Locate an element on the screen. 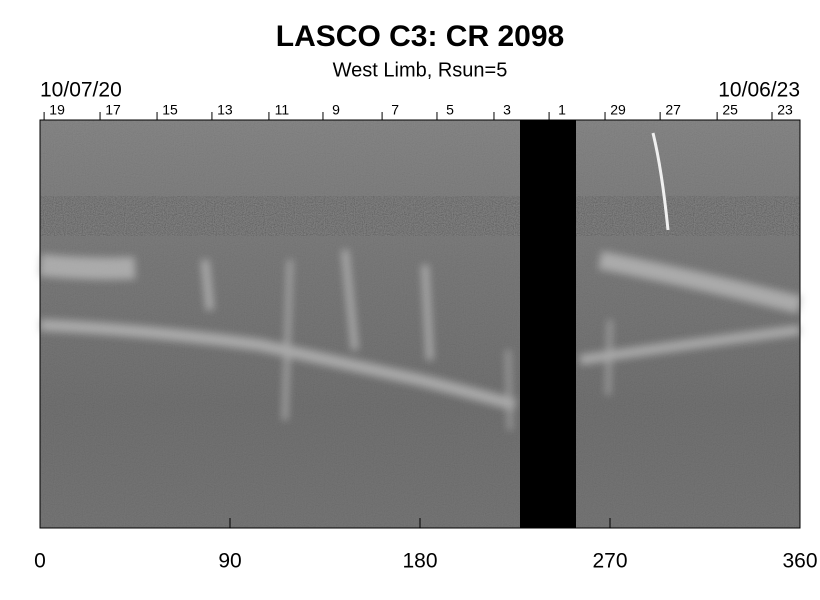 This screenshot has height=600, width=820. day-tick-label: 29 is located at coordinates (618, 110).